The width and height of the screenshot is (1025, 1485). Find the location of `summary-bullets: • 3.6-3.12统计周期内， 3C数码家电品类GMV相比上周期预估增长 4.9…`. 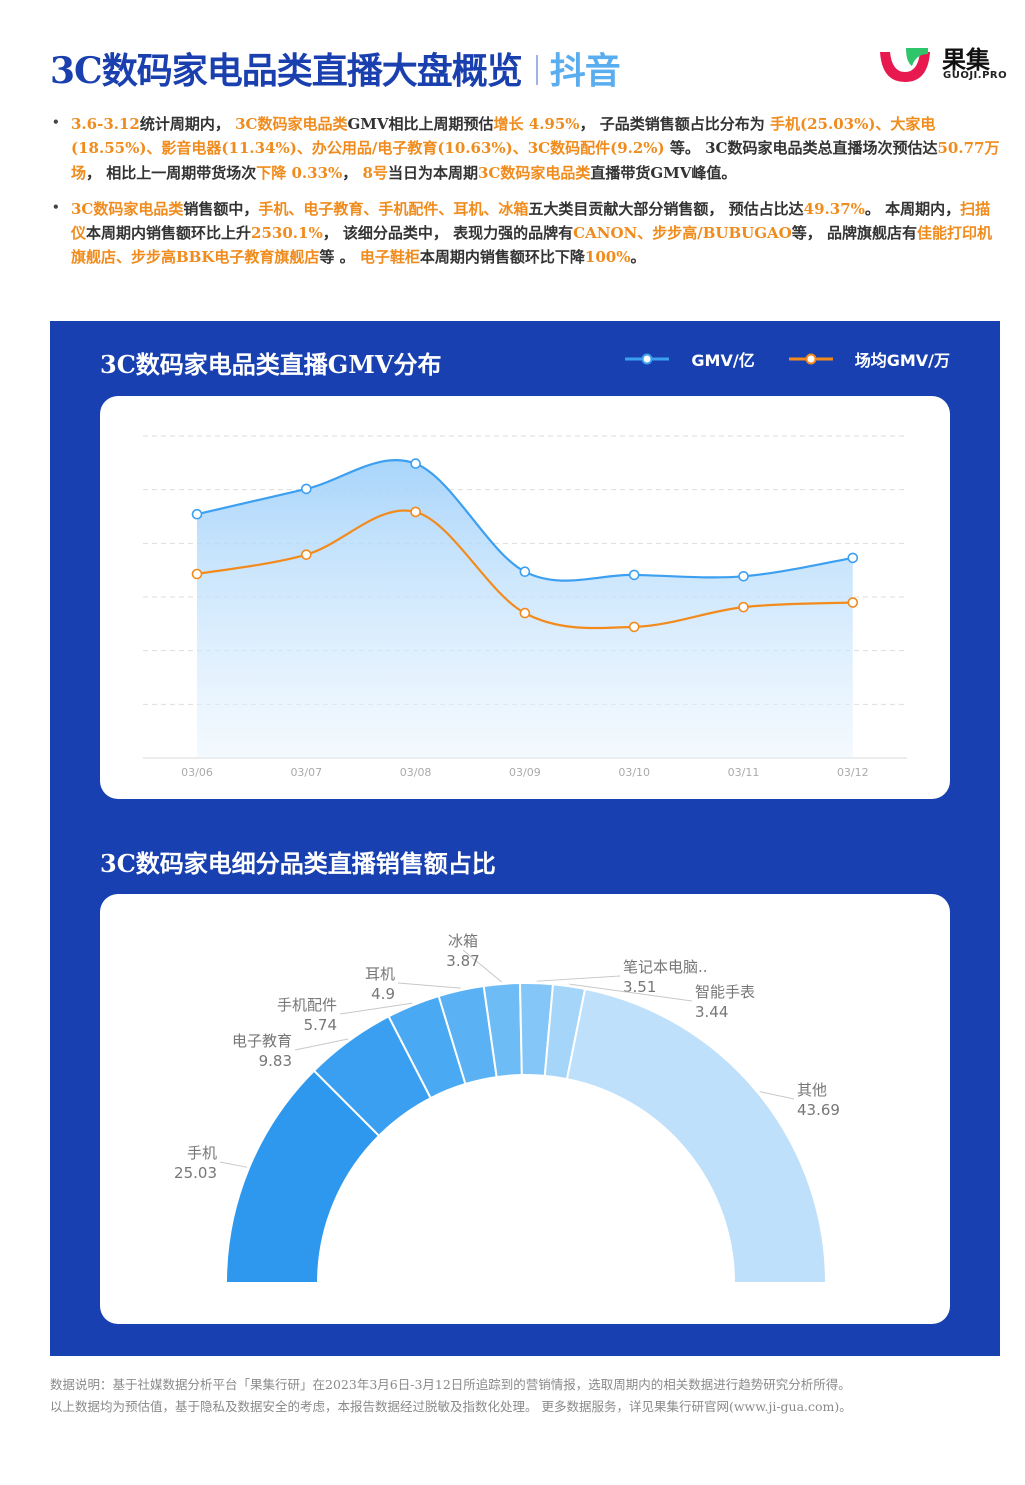

summary-bullets: • 3.6-3.12统计周期内， 3C数码家电品类GMV相比上周期预估增长 4.9… is located at coordinates (526, 197).